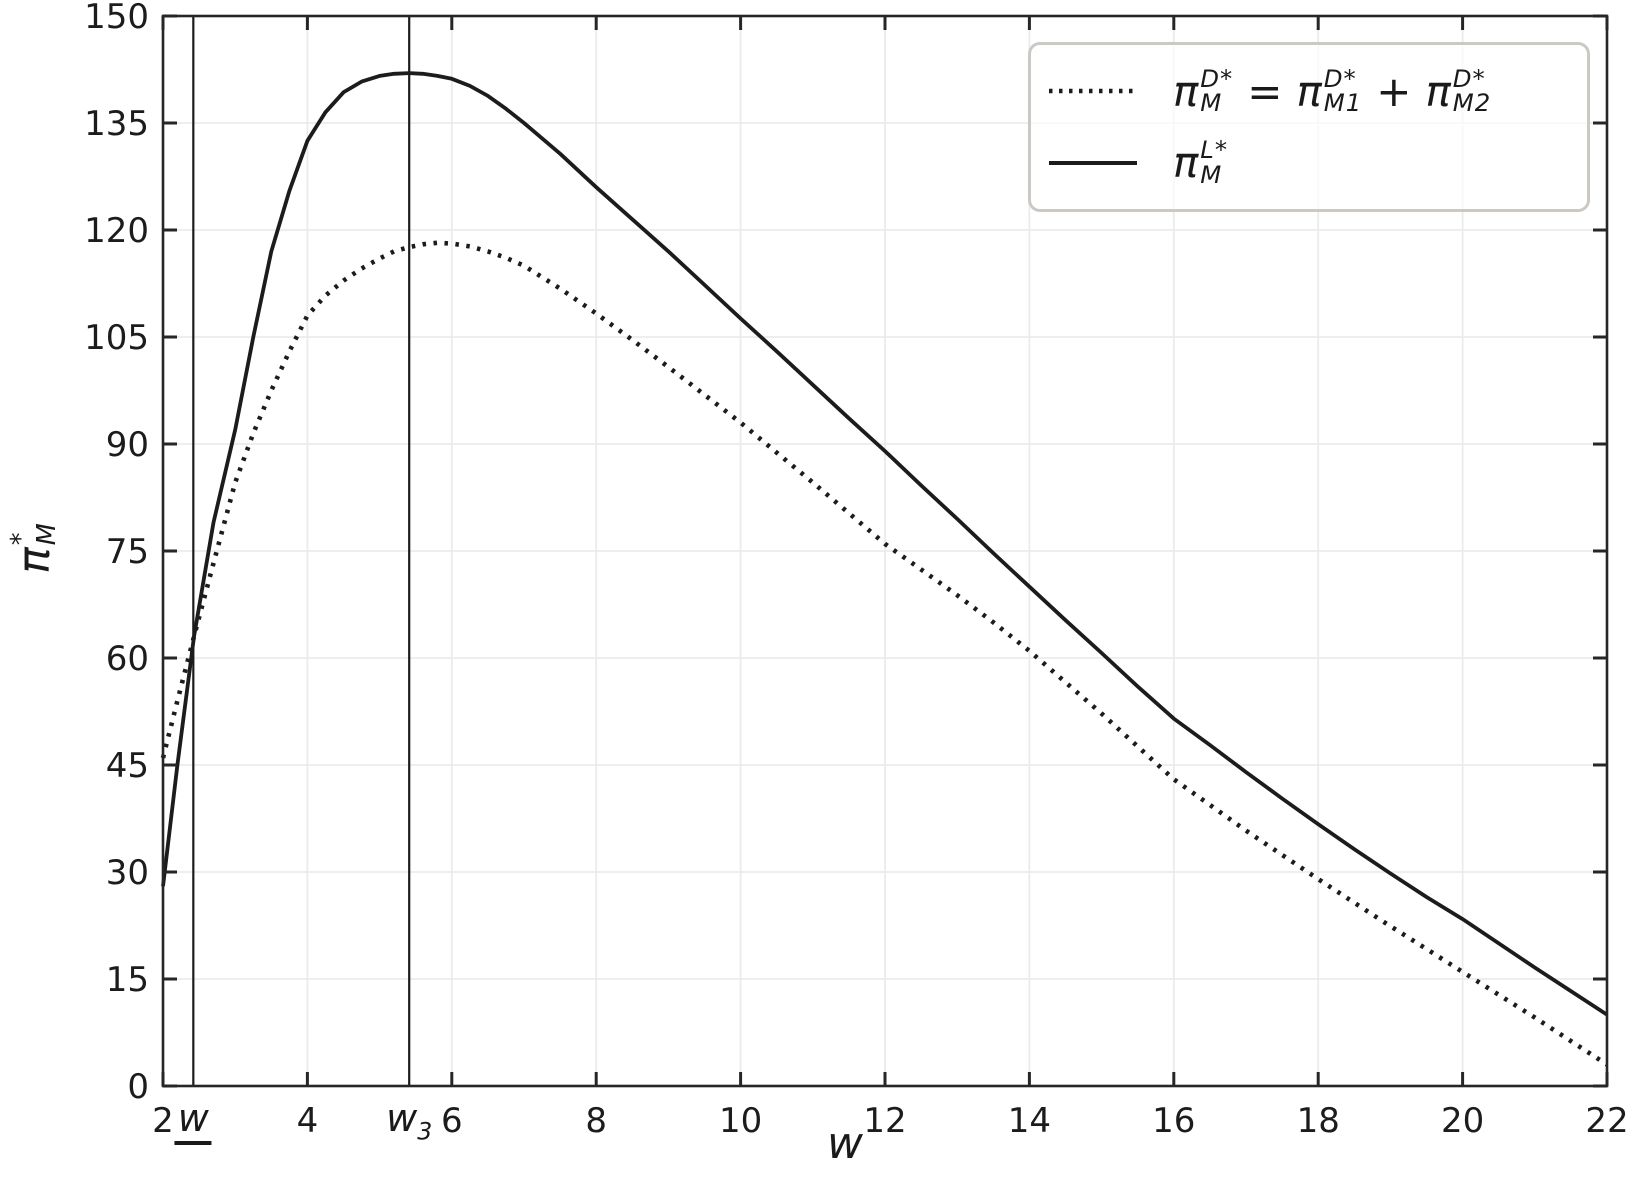 This screenshot has height=1186, width=1640. I want to click on math-variable: π D* M1, so click(1329, 90).